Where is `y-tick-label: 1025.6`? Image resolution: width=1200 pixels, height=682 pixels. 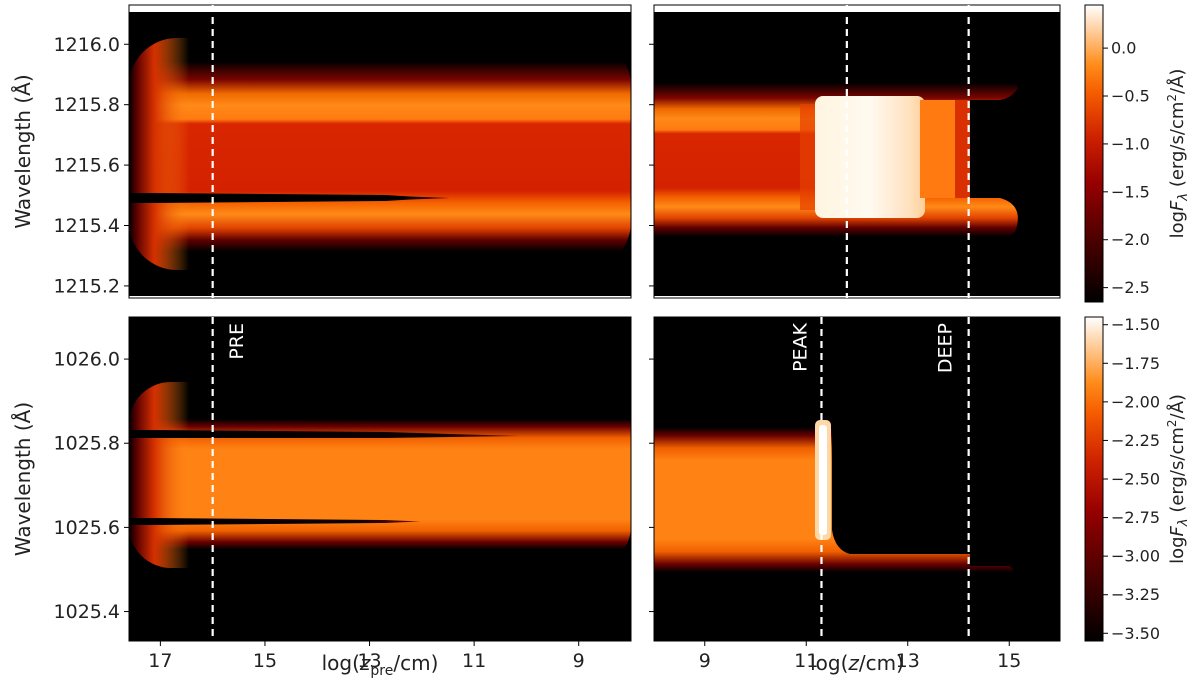 y-tick-label: 1025.6 is located at coordinates (87, 528).